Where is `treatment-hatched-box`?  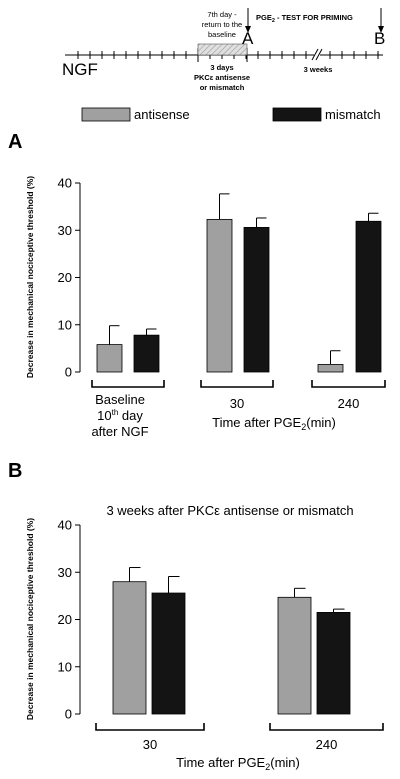 treatment-hatched-box is located at coordinates (222, 49).